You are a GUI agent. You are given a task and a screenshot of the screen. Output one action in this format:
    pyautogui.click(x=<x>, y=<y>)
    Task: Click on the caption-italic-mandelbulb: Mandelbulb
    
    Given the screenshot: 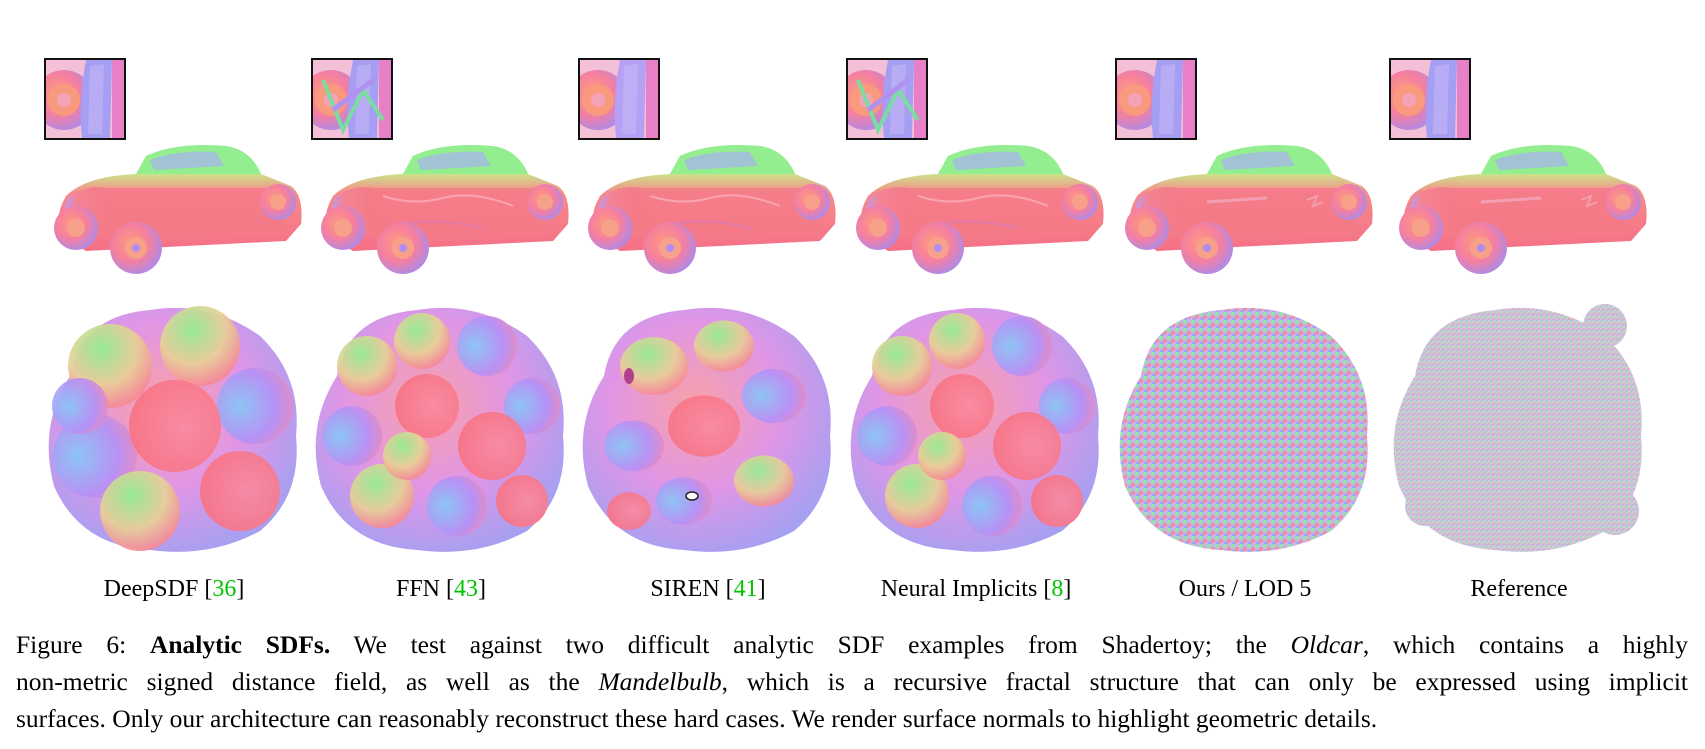 What is the action you would take?
    pyautogui.click(x=660, y=681)
    